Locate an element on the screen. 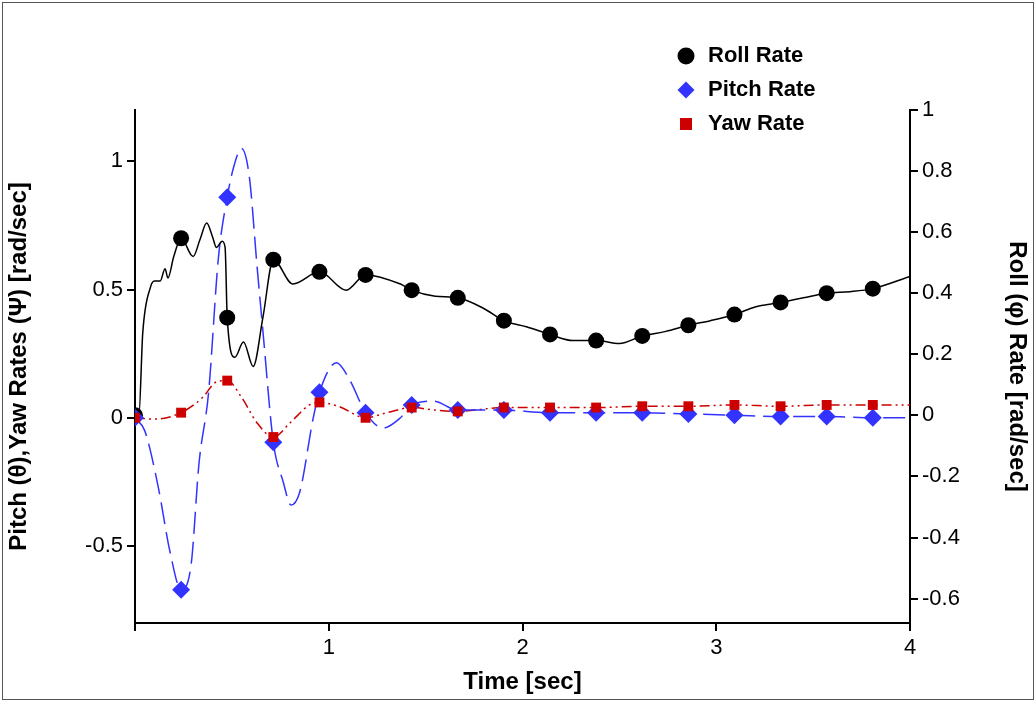  y2-tick-label: -0.6 is located at coordinates (941, 597).